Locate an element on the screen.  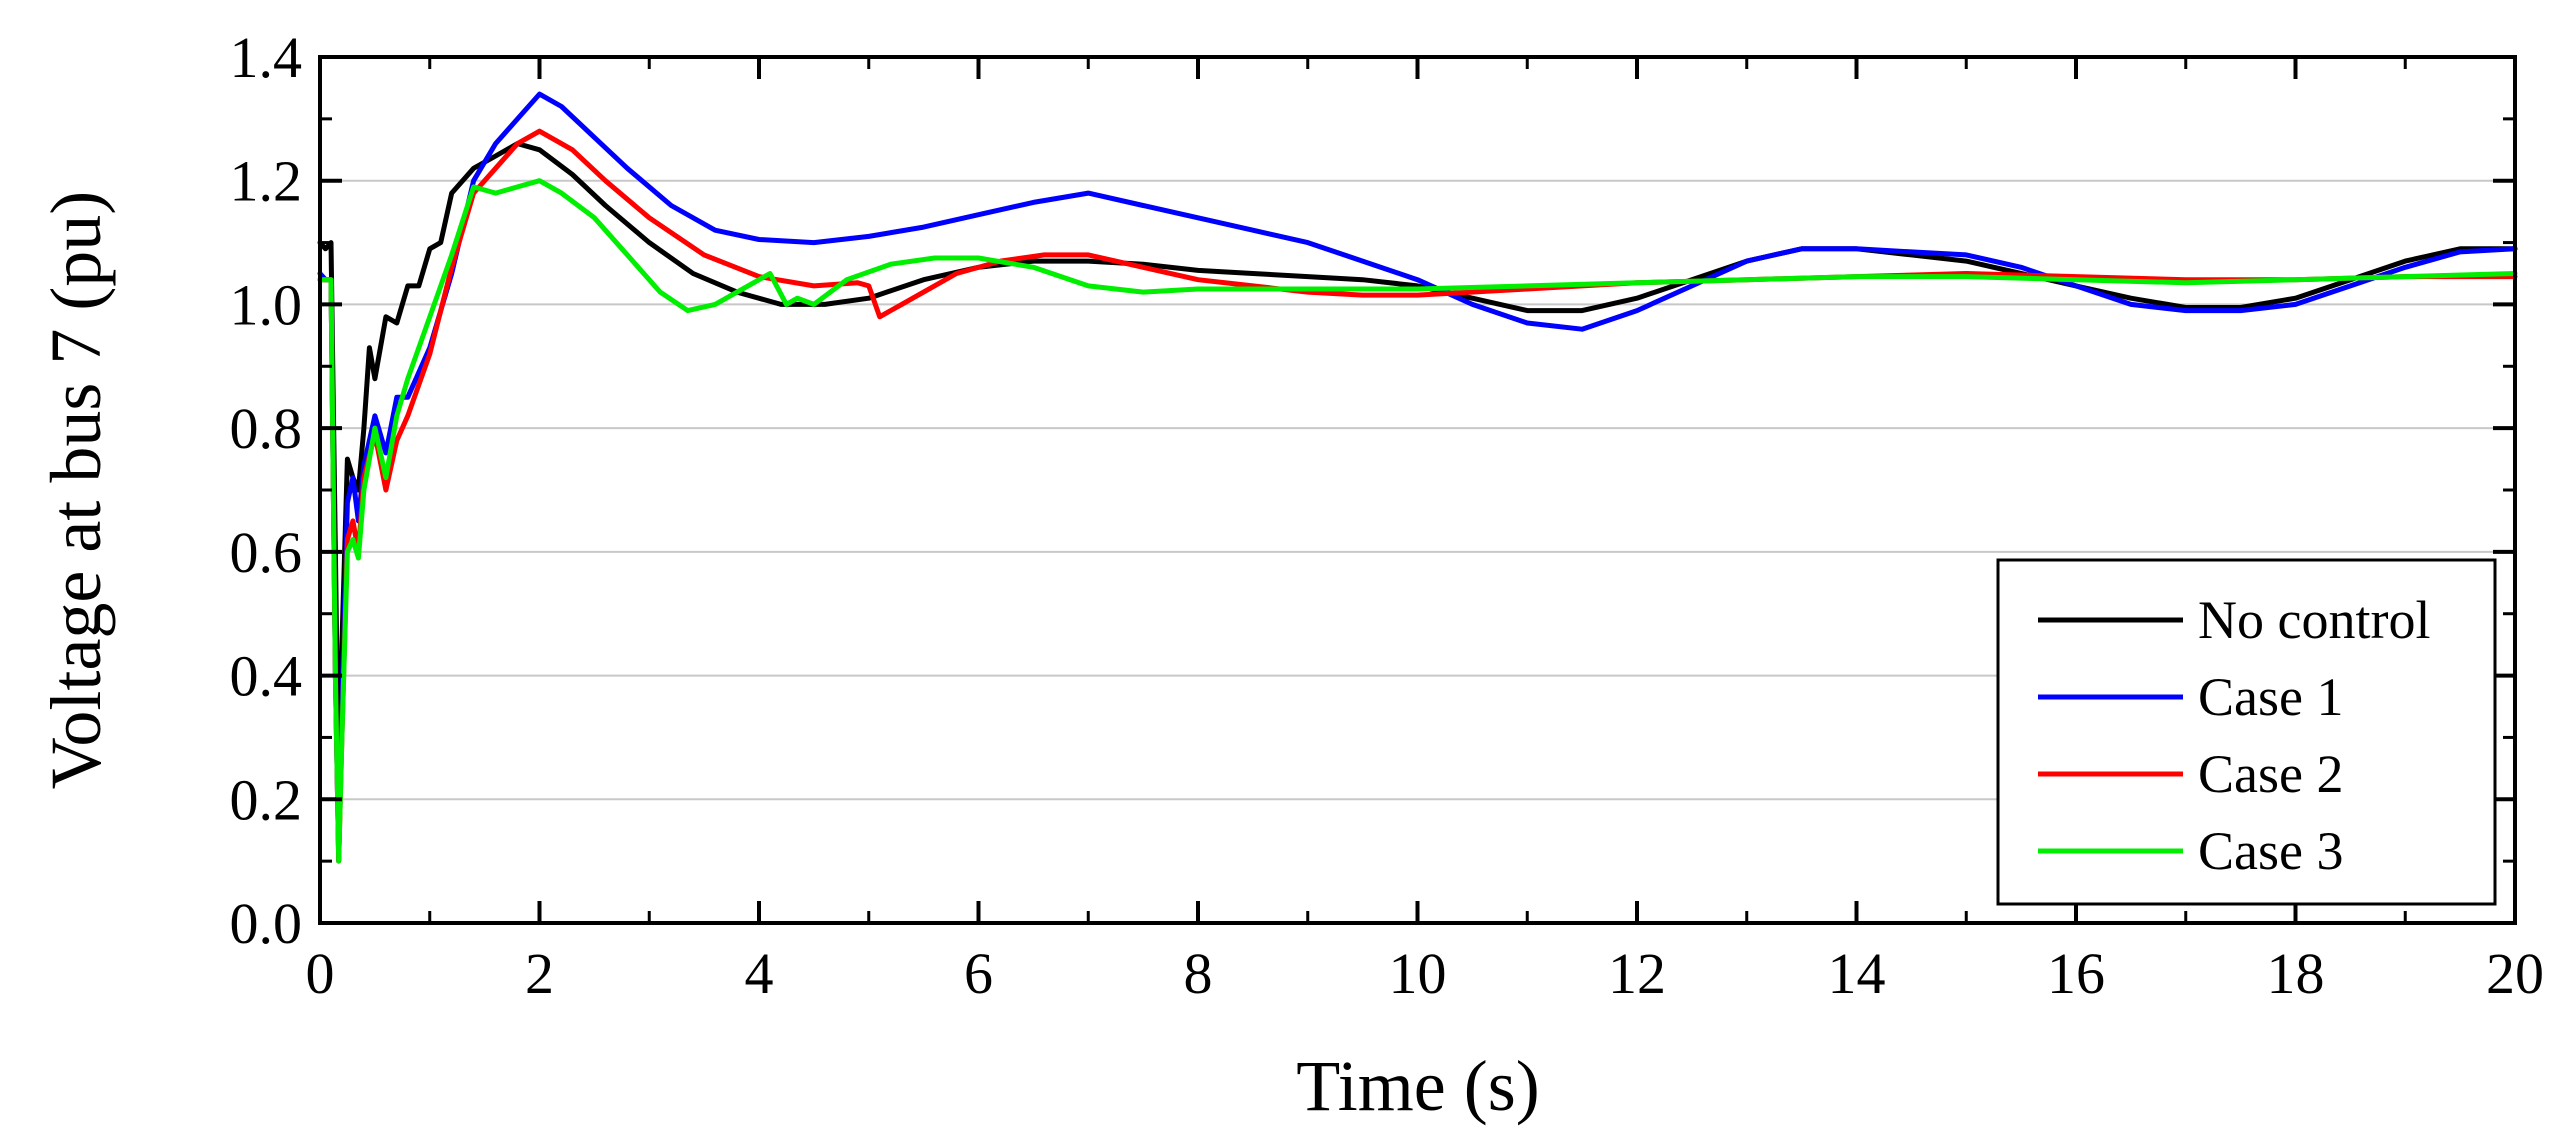
x-tick-label: 12 is located at coordinates (1637, 973).